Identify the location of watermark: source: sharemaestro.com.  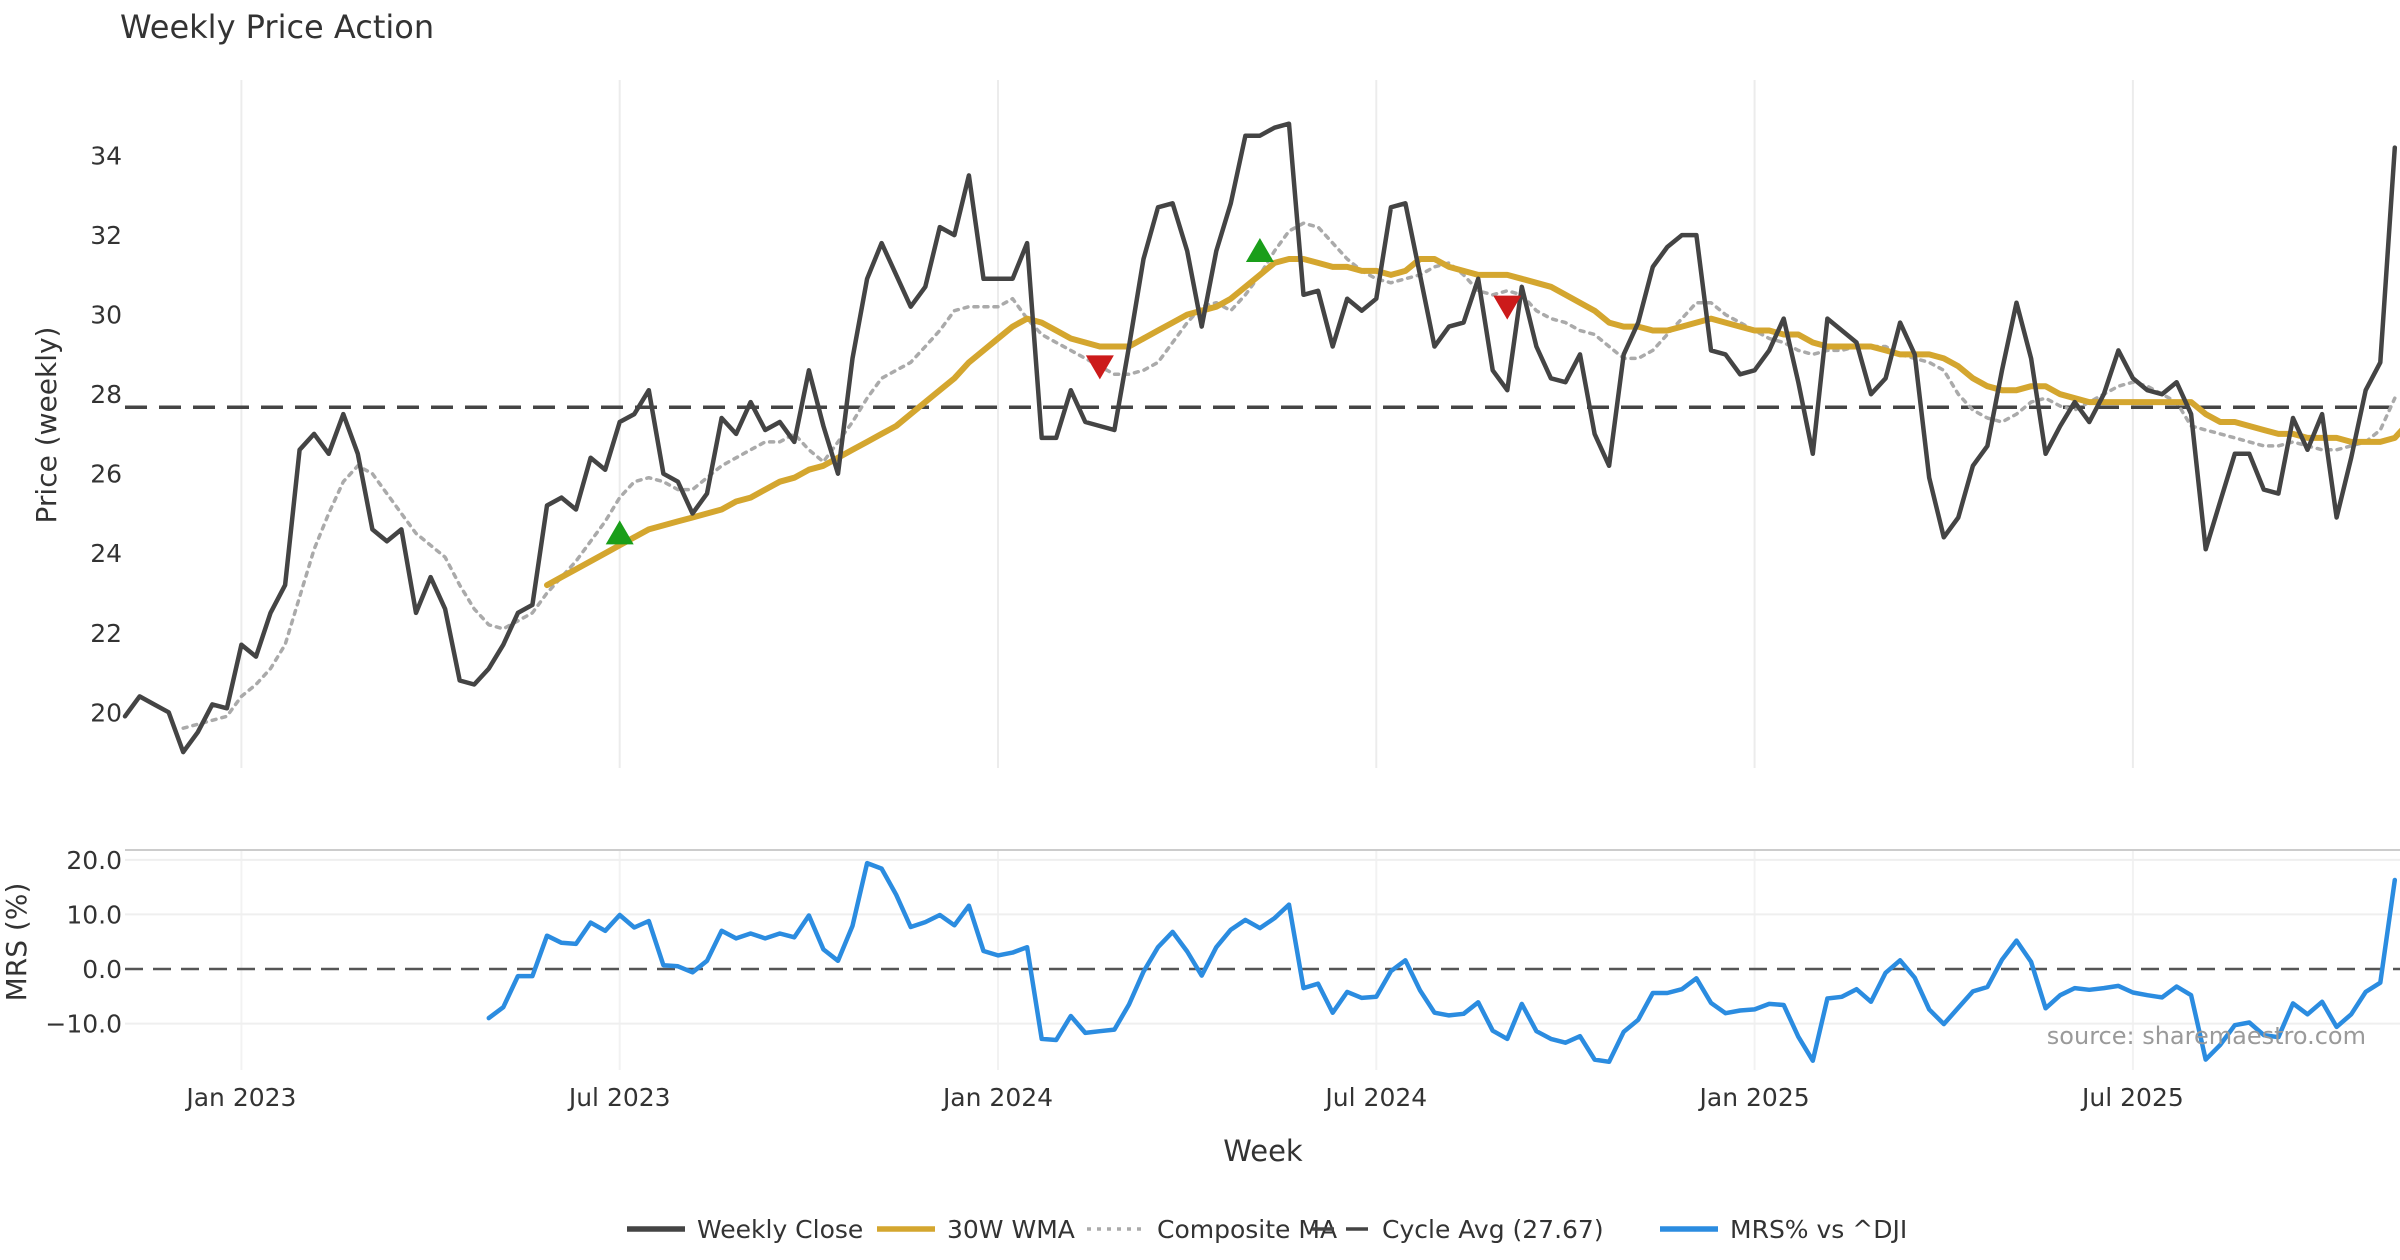
(2206, 1036).